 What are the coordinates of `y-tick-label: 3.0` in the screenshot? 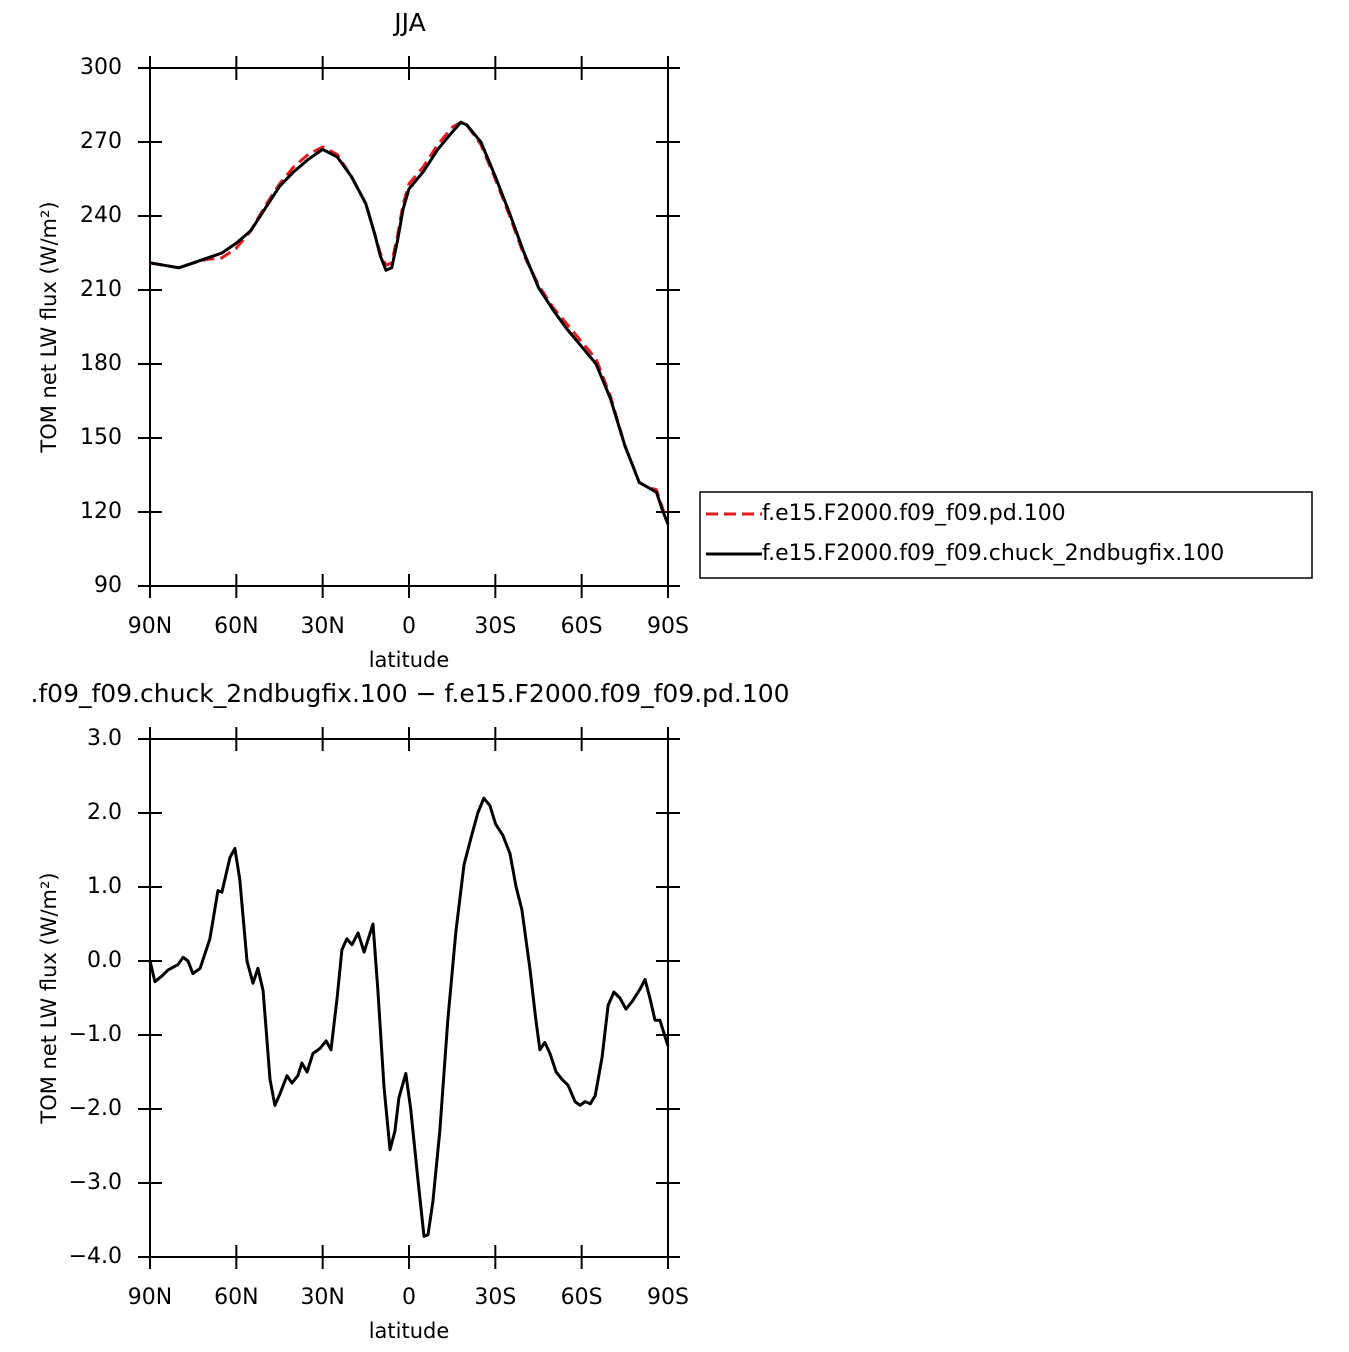 It's located at (104, 738).